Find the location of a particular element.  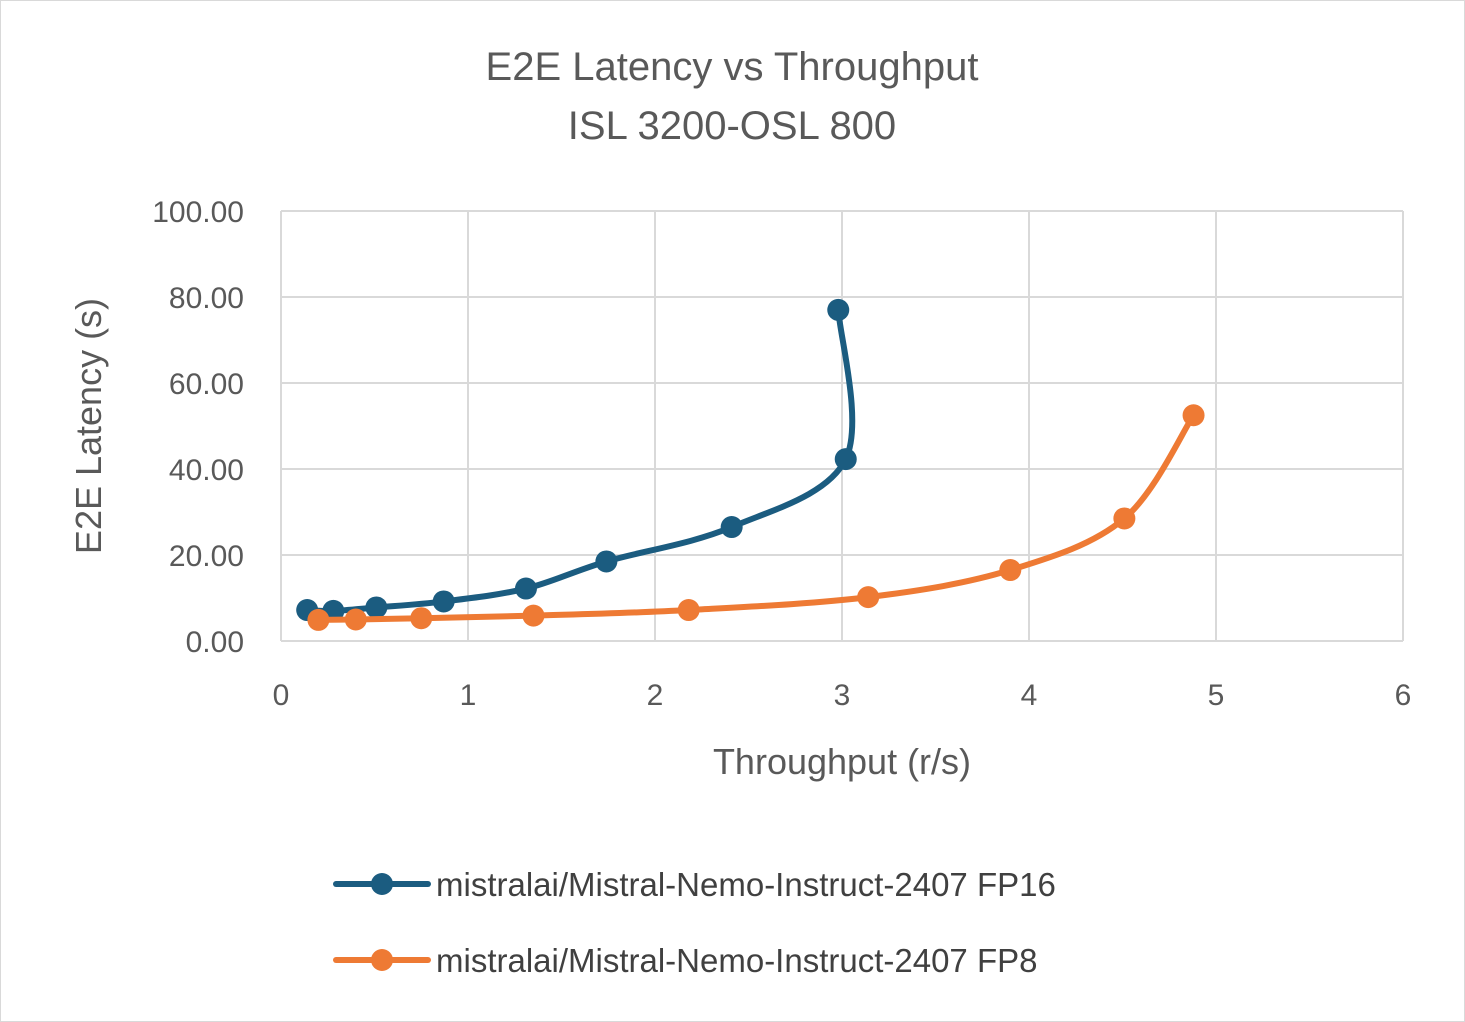

x-tick-label: 2 is located at coordinates (655, 695).